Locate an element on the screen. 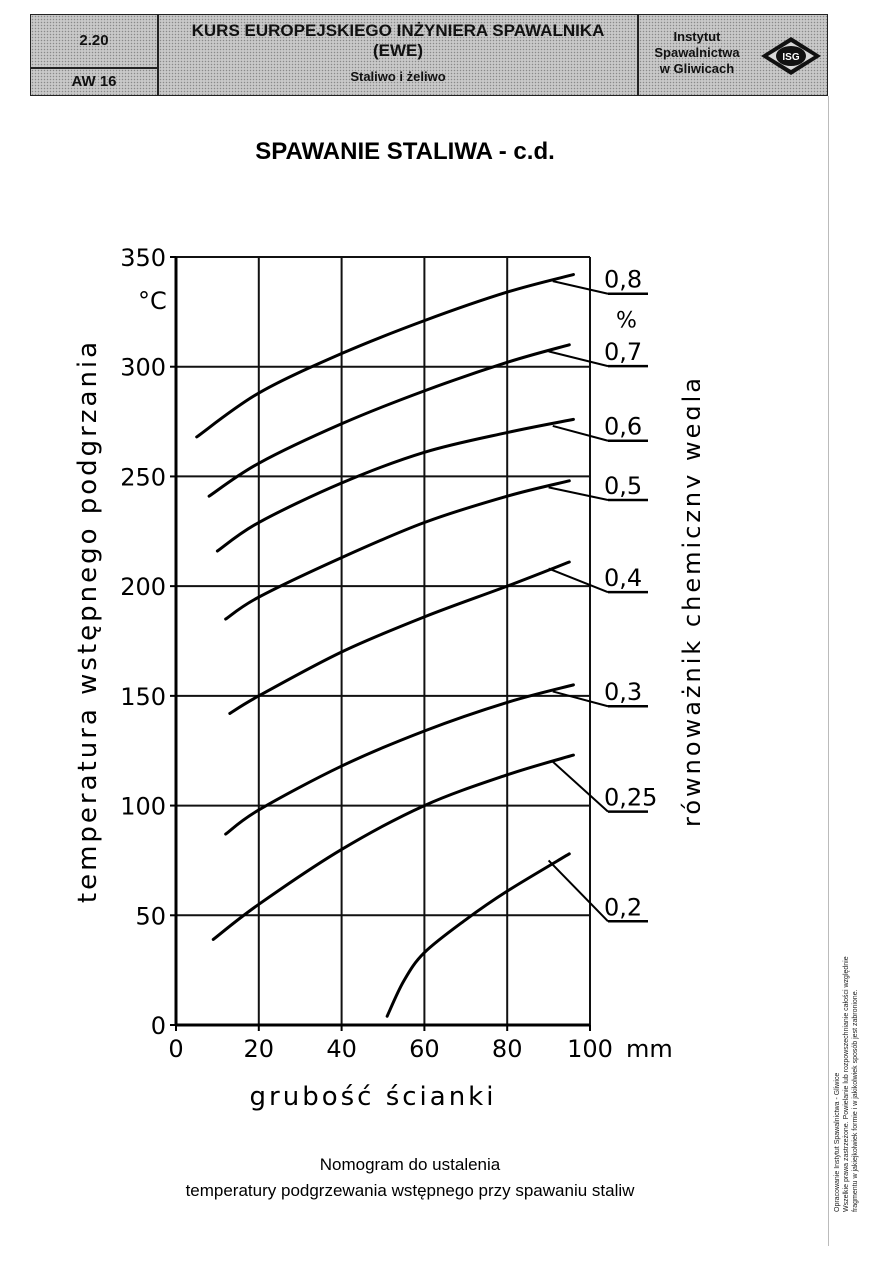 Image resolution: width=893 pixels, height=1266 pixels. series-label-0-6: 0,6 is located at coordinates (623, 427).